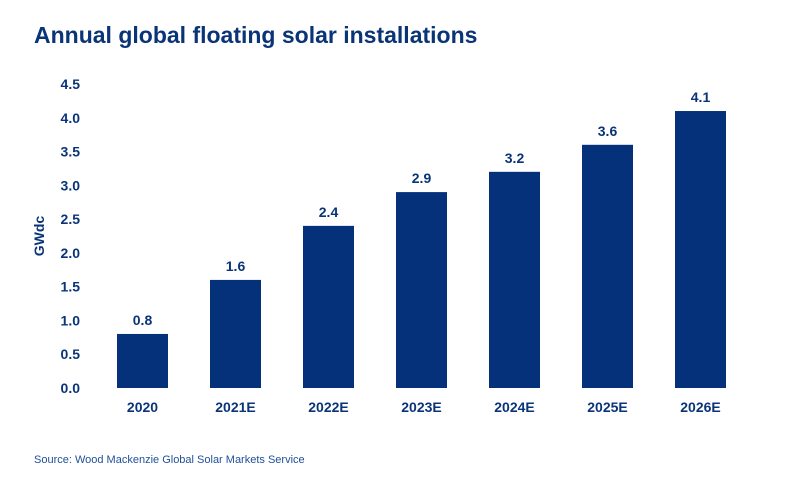 This screenshot has width=800, height=480. What do you see at coordinates (700, 407) in the screenshot?
I see `x-tick-label: 2026E` at bounding box center [700, 407].